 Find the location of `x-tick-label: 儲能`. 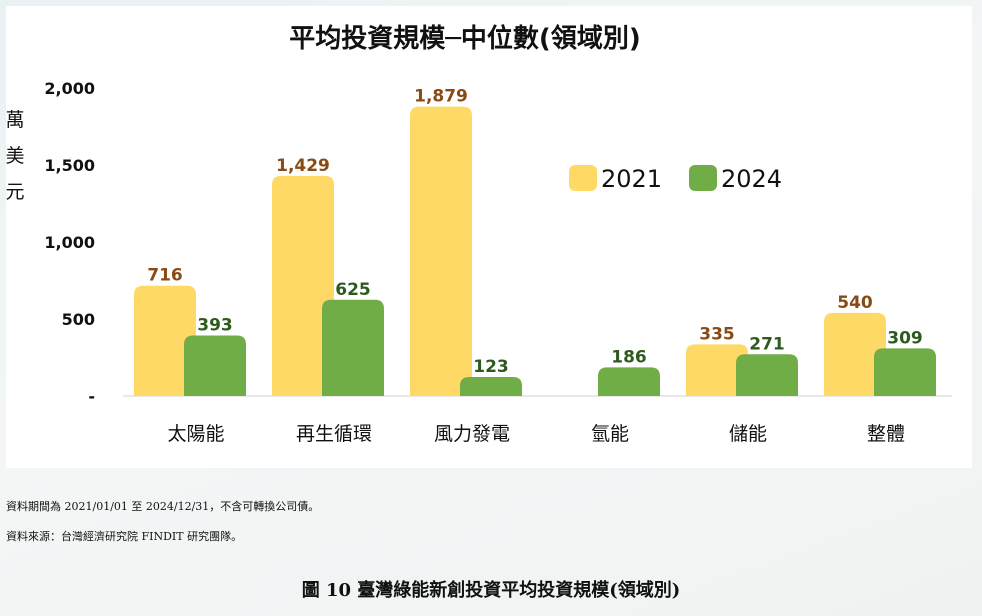

x-tick-label: 儲能 is located at coordinates (748, 434).